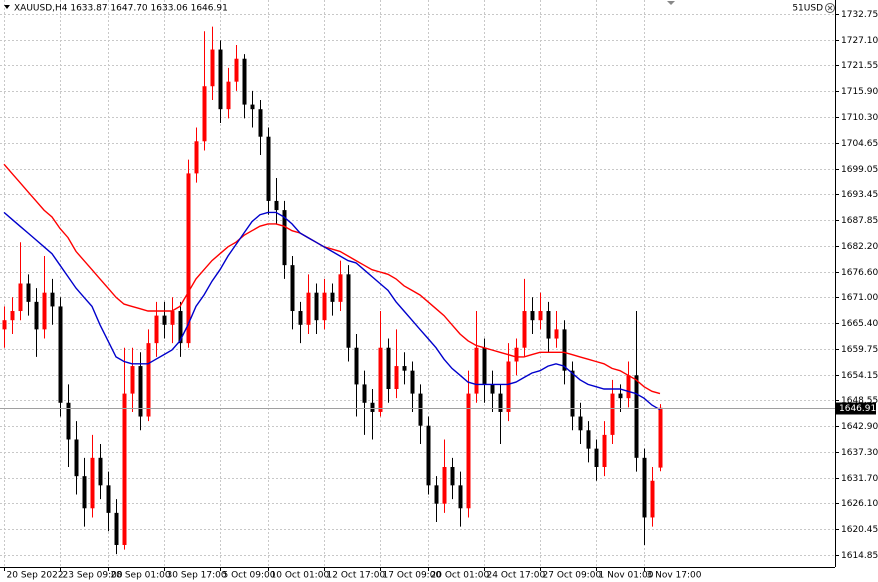 The height and width of the screenshot is (582, 878). I want to click on close-cross, so click(830, 8).